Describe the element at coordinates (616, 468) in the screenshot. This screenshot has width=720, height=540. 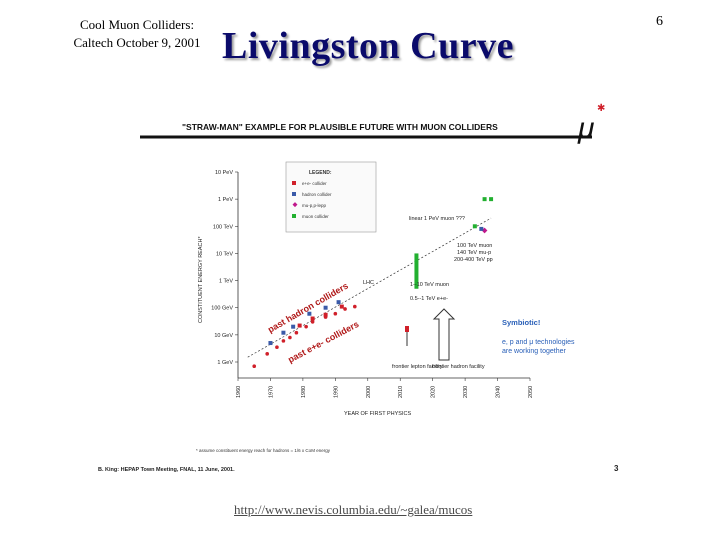
I see `figure-page: 3` at that location.